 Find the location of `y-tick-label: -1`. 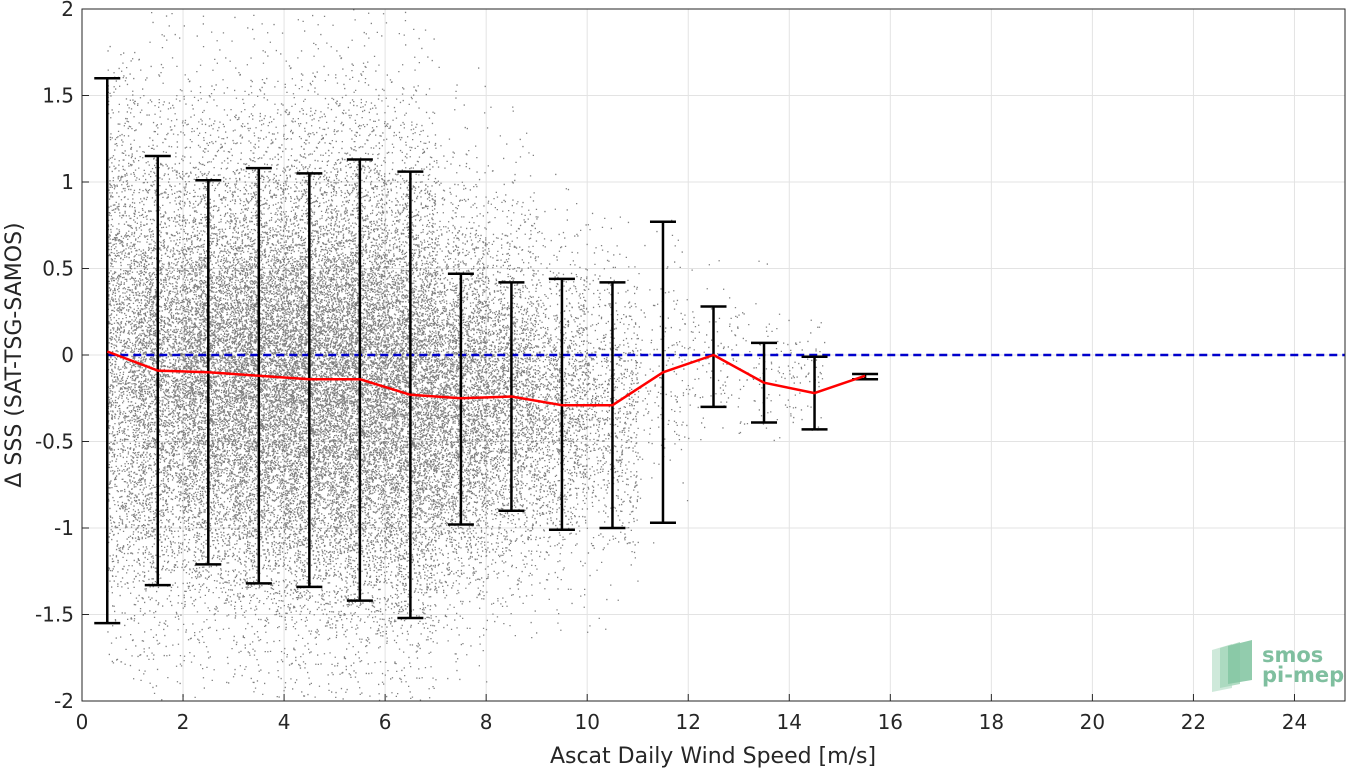

y-tick-label: -1 is located at coordinates (64, 528).